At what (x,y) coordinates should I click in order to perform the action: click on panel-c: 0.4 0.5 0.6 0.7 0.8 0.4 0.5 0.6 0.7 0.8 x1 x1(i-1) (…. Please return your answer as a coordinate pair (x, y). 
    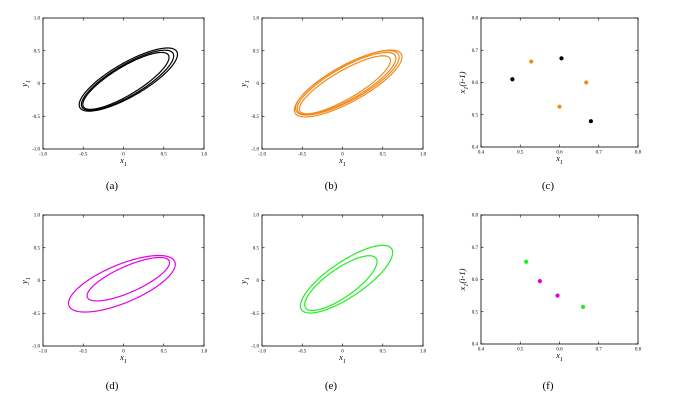
    Looking at the image, I should click on (549, 104).